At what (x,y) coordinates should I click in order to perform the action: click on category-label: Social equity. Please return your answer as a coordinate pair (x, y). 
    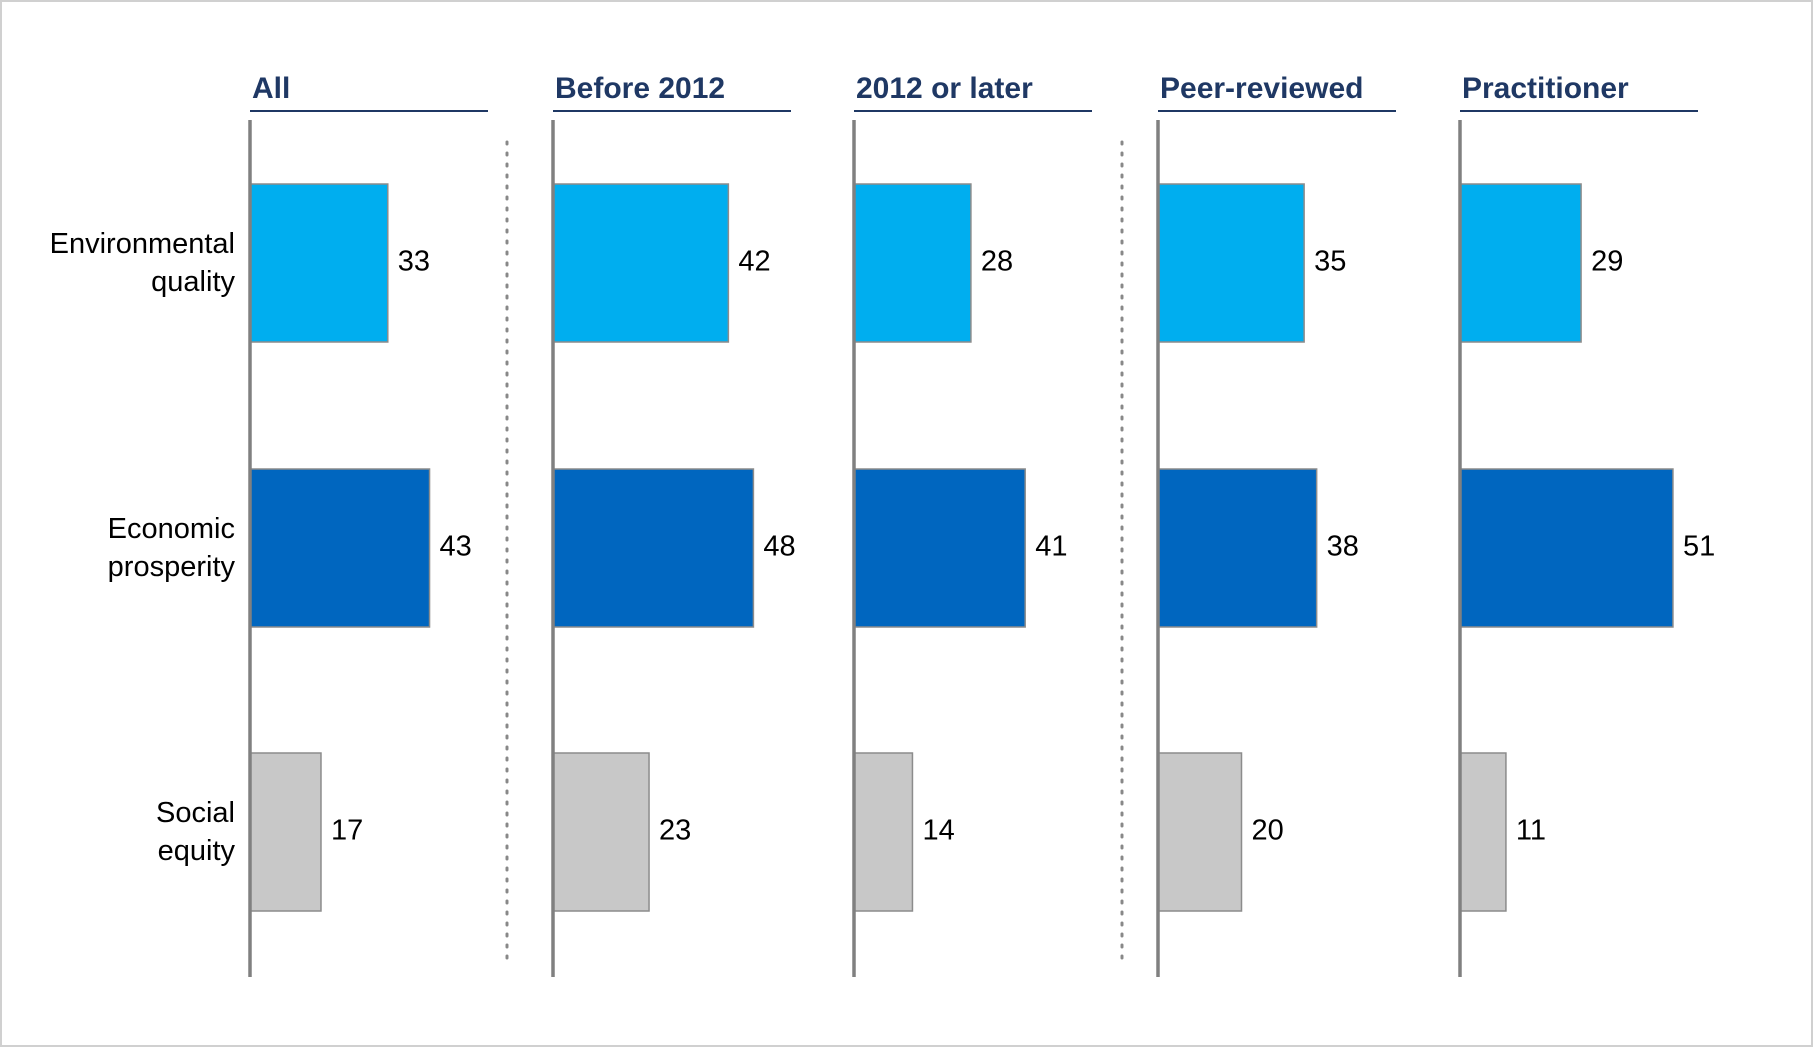
    Looking at the image, I should click on (195, 832).